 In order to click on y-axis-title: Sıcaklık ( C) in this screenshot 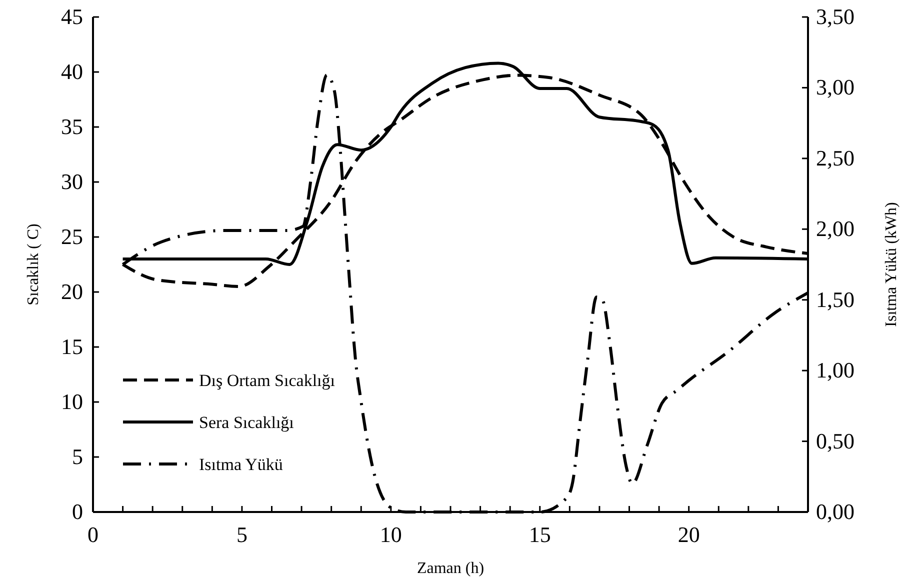, I will do `click(33, 265)`.